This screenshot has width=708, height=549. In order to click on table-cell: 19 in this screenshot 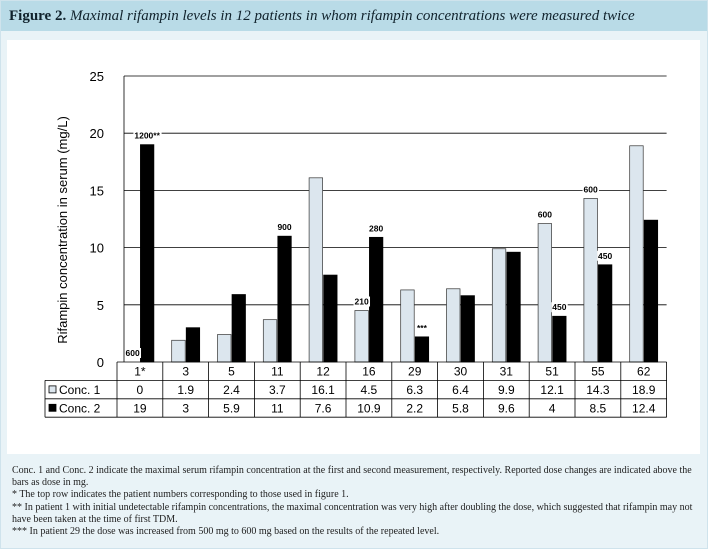, I will do `click(140, 408)`.